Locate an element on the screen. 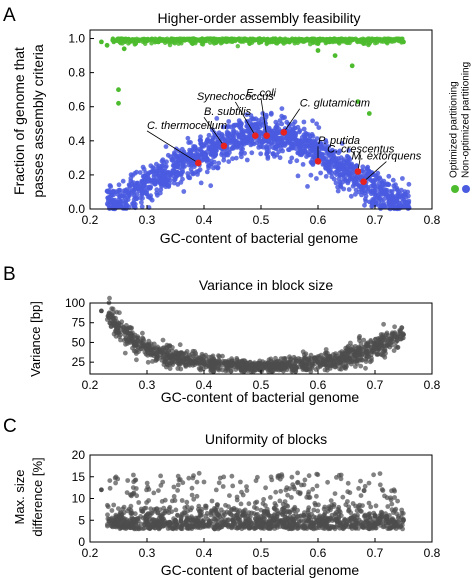 The height and width of the screenshot is (579, 474). y-tick-label: 0.8 is located at coordinates (76, 73).